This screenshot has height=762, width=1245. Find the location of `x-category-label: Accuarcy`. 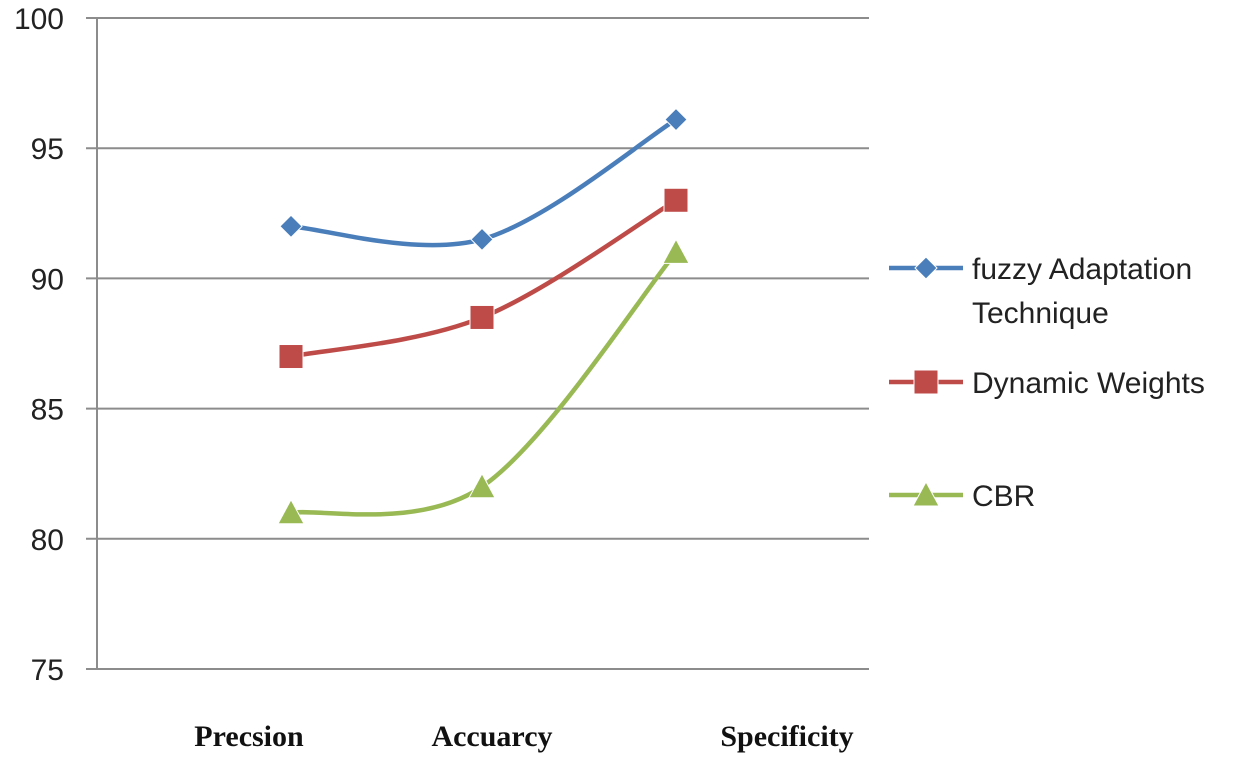

x-category-label: Accuarcy is located at coordinates (491, 736).